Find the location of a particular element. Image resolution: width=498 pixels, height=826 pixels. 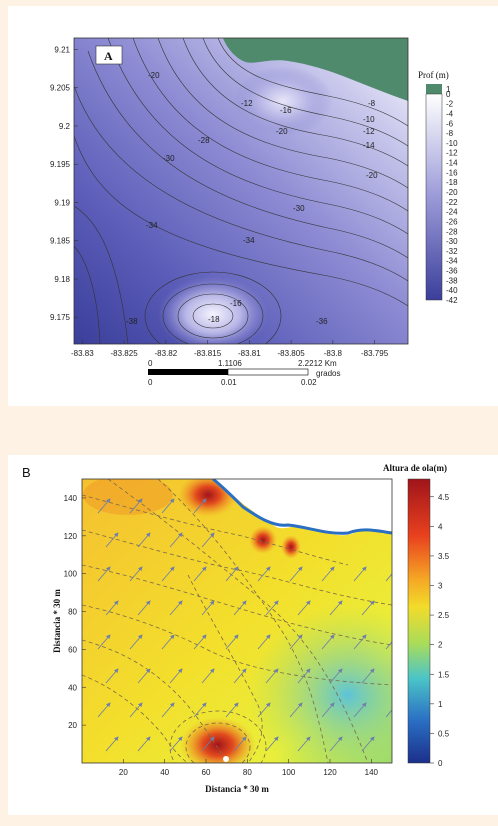

colorbar-tick-label: 3.5 is located at coordinates (444, 556).